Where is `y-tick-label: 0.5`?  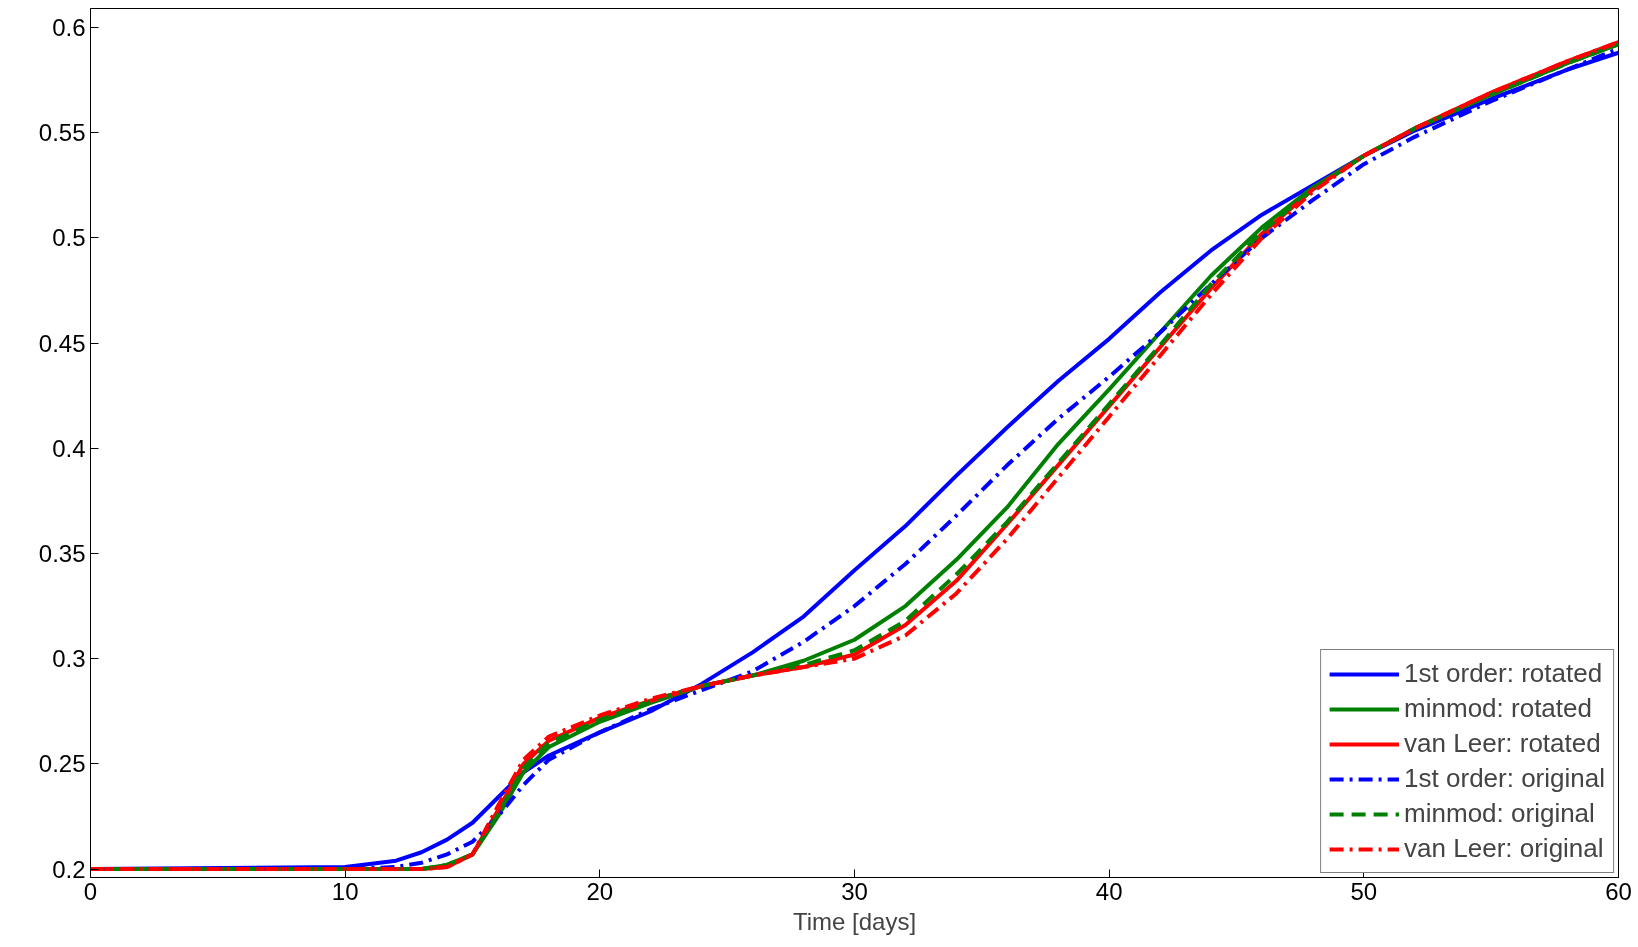 y-tick-label: 0.5 is located at coordinates (69, 238).